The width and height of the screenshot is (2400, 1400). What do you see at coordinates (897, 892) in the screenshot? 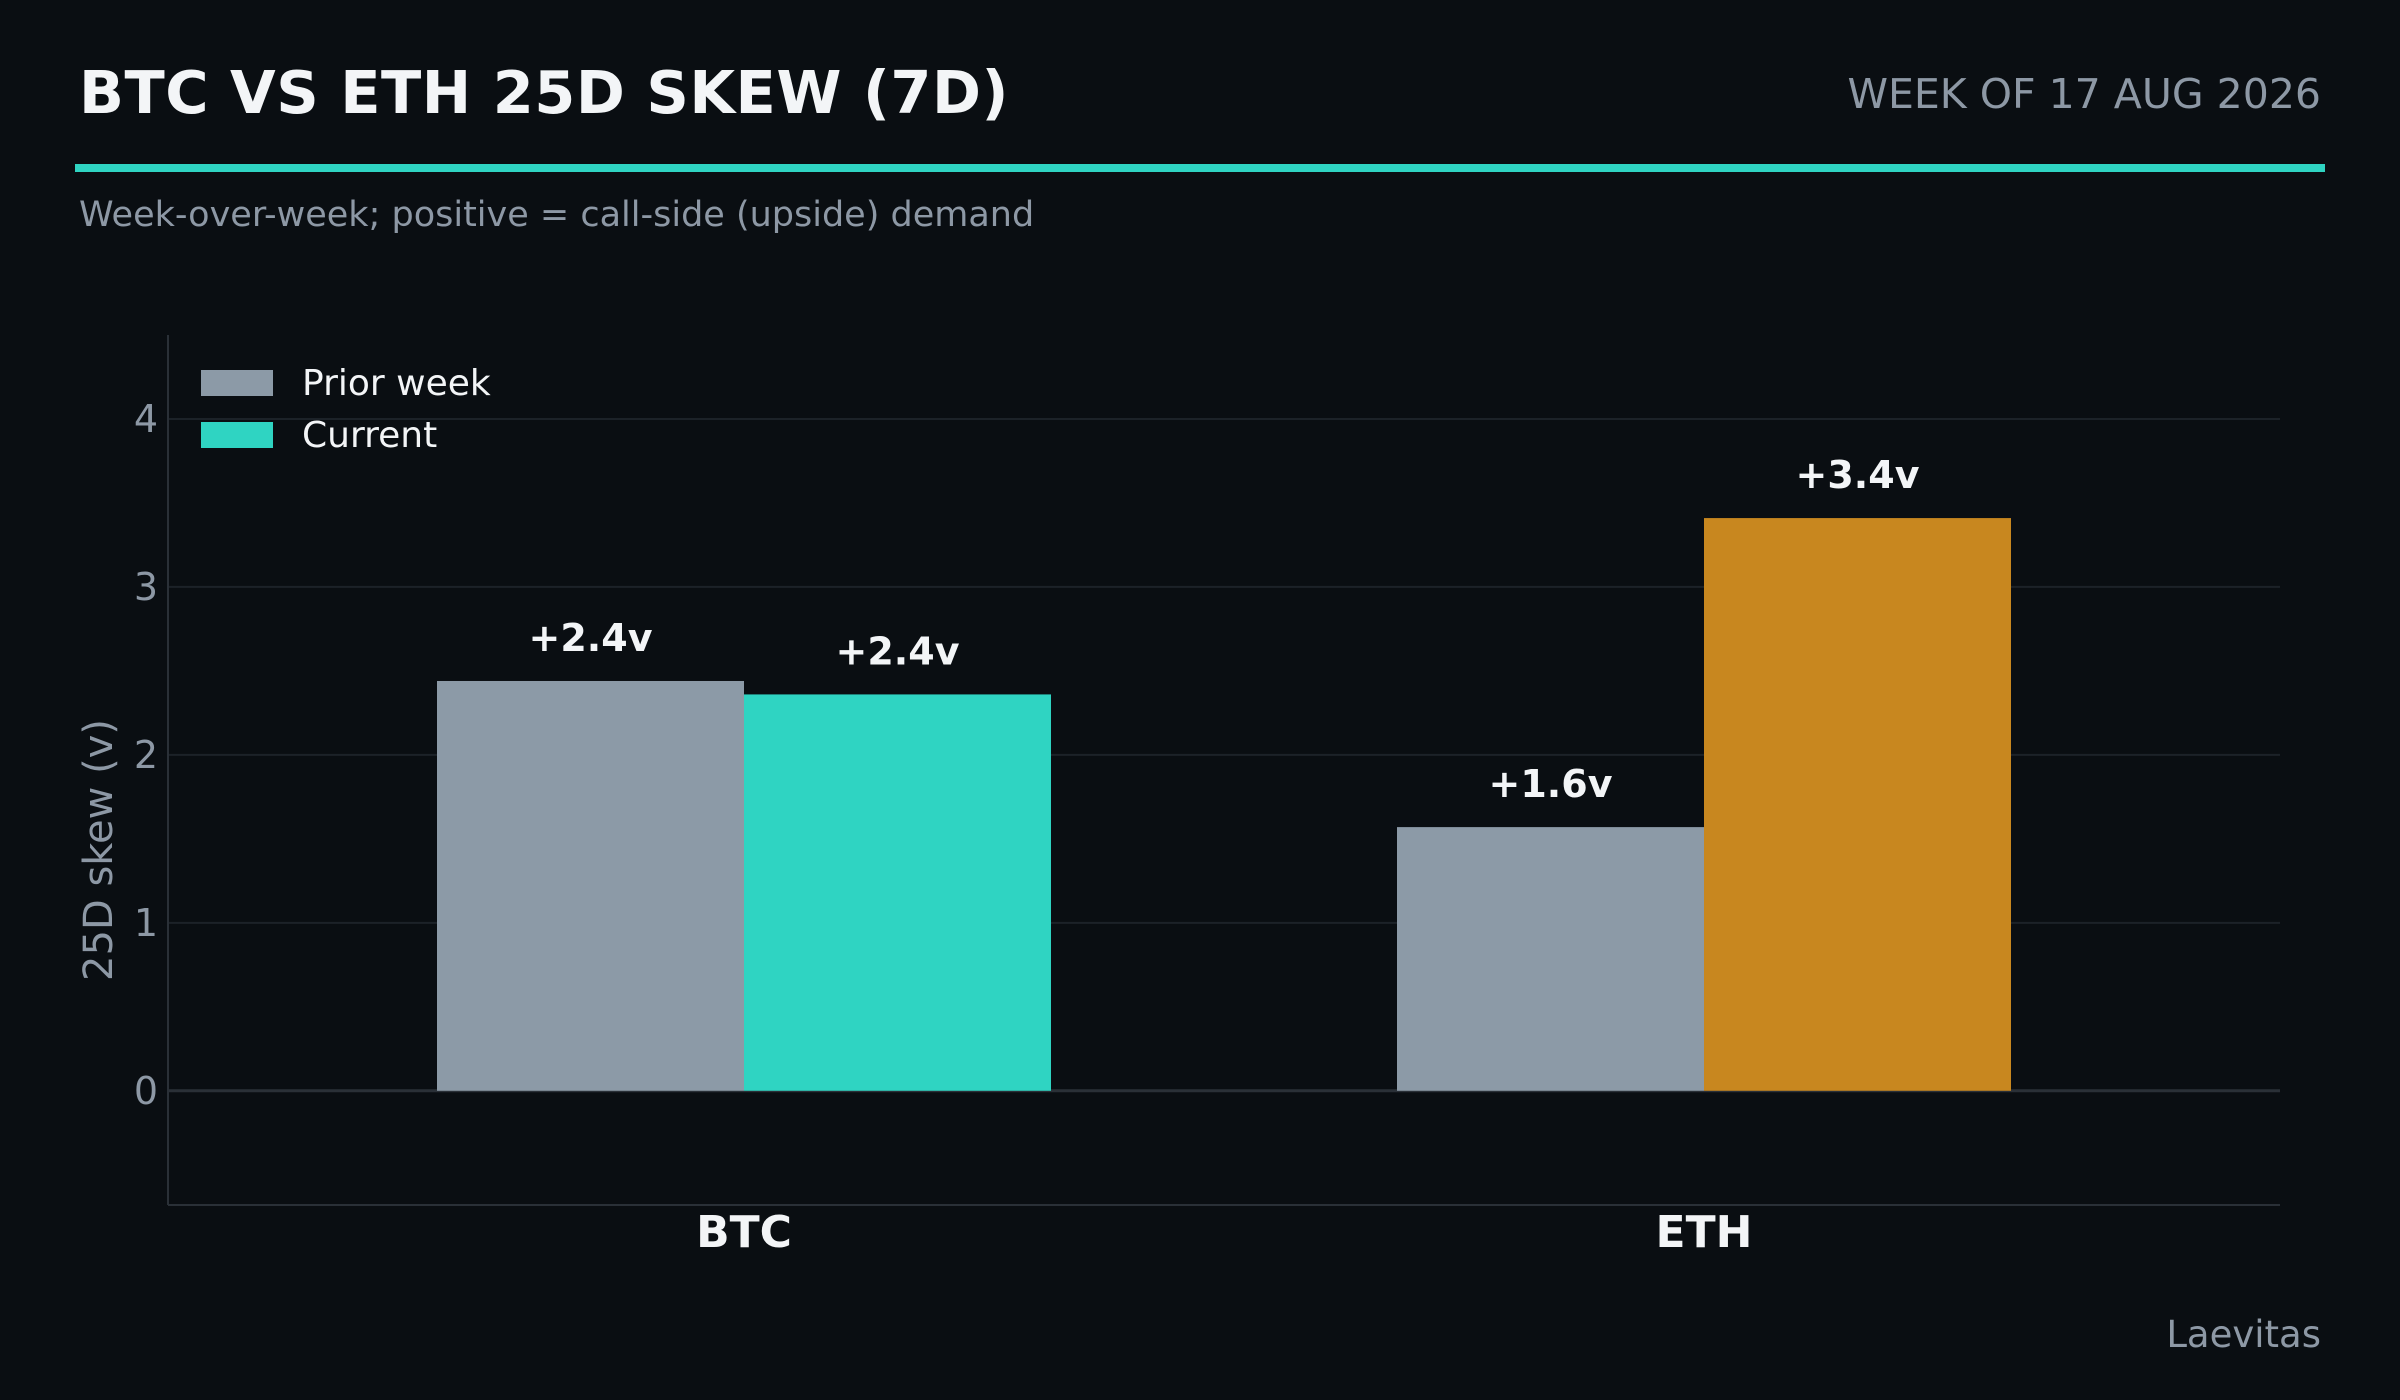
I see `bar-btc-current` at bounding box center [897, 892].